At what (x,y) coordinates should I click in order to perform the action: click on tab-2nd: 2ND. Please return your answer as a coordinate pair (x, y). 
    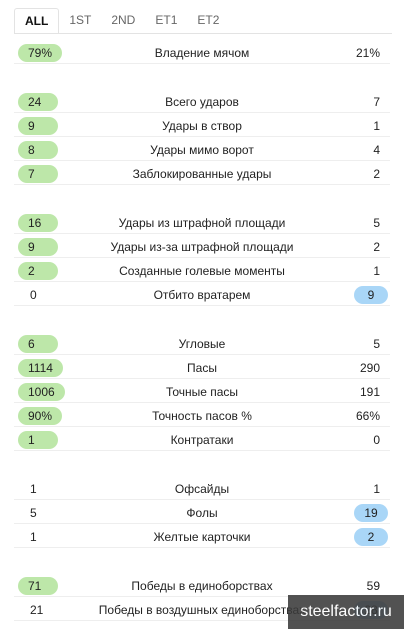
    Looking at the image, I should click on (123, 20).